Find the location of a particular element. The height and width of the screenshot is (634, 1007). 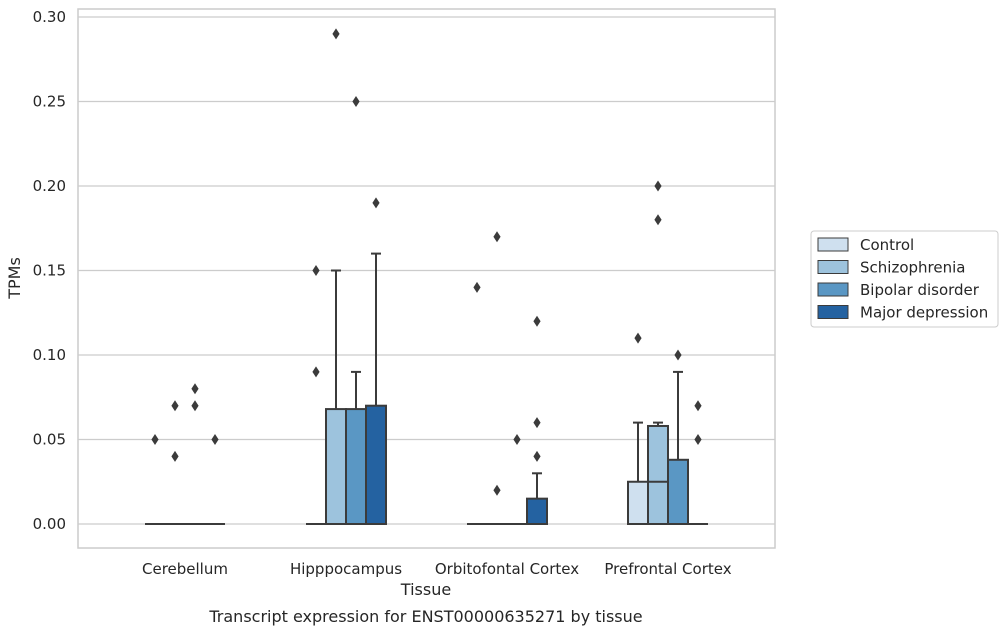

y-tick-label: 0.30 is located at coordinates (49, 17).